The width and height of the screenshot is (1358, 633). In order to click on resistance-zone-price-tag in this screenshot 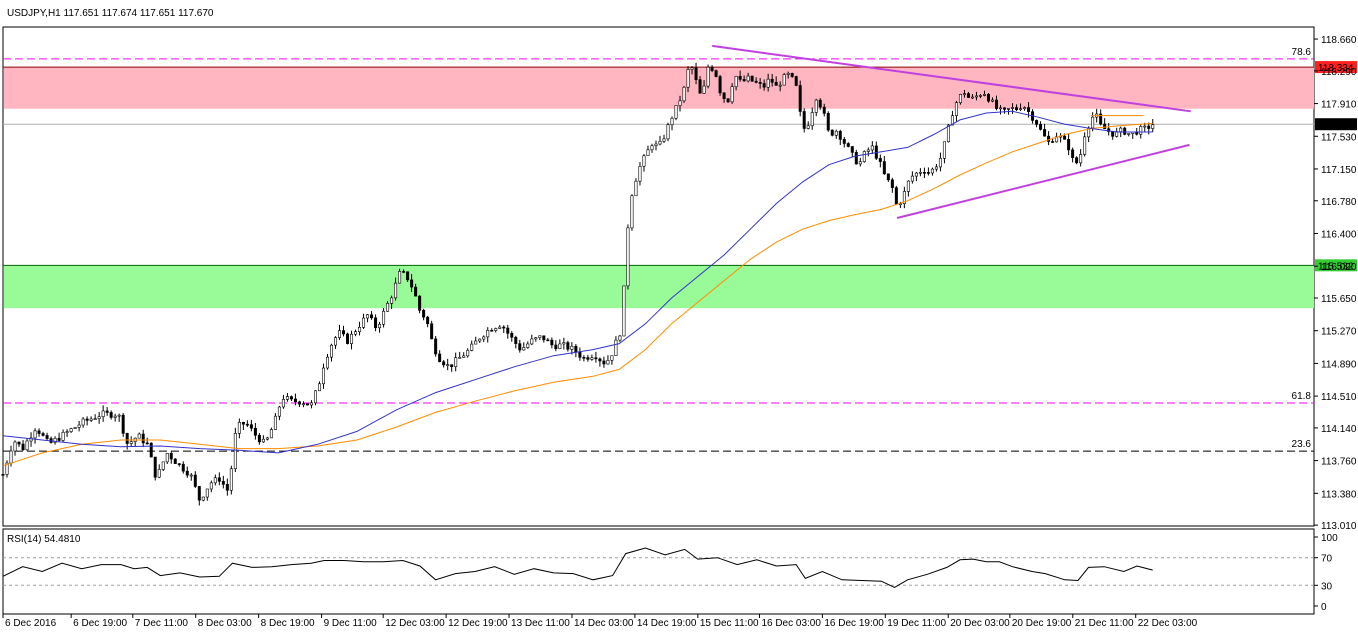, I will do `click(1336, 67)`.